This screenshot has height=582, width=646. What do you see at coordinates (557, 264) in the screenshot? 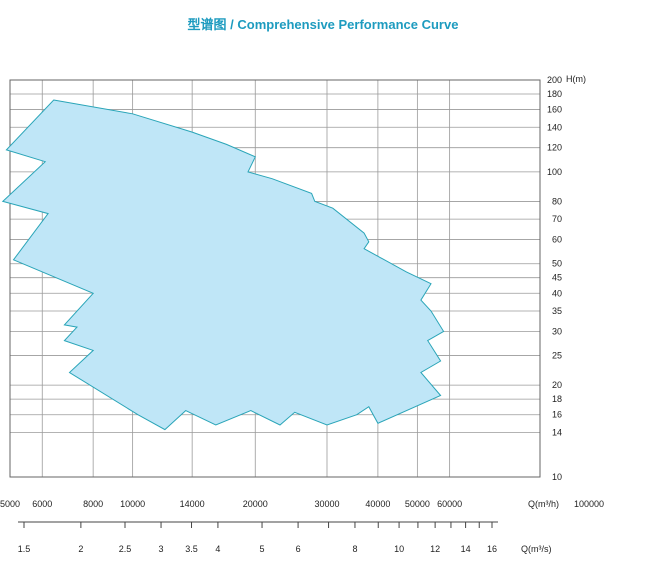
I see `y-tick-label: 50` at bounding box center [557, 264].